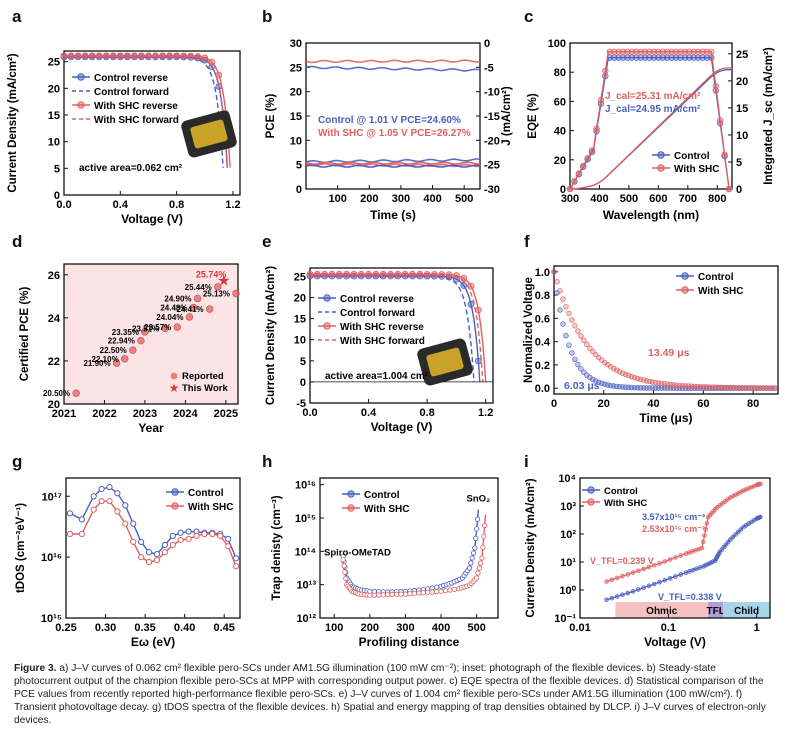 This screenshot has width=785, height=738. What do you see at coordinates (334, 628) in the screenshot?
I see `x-tick-label: 100` at bounding box center [334, 628].